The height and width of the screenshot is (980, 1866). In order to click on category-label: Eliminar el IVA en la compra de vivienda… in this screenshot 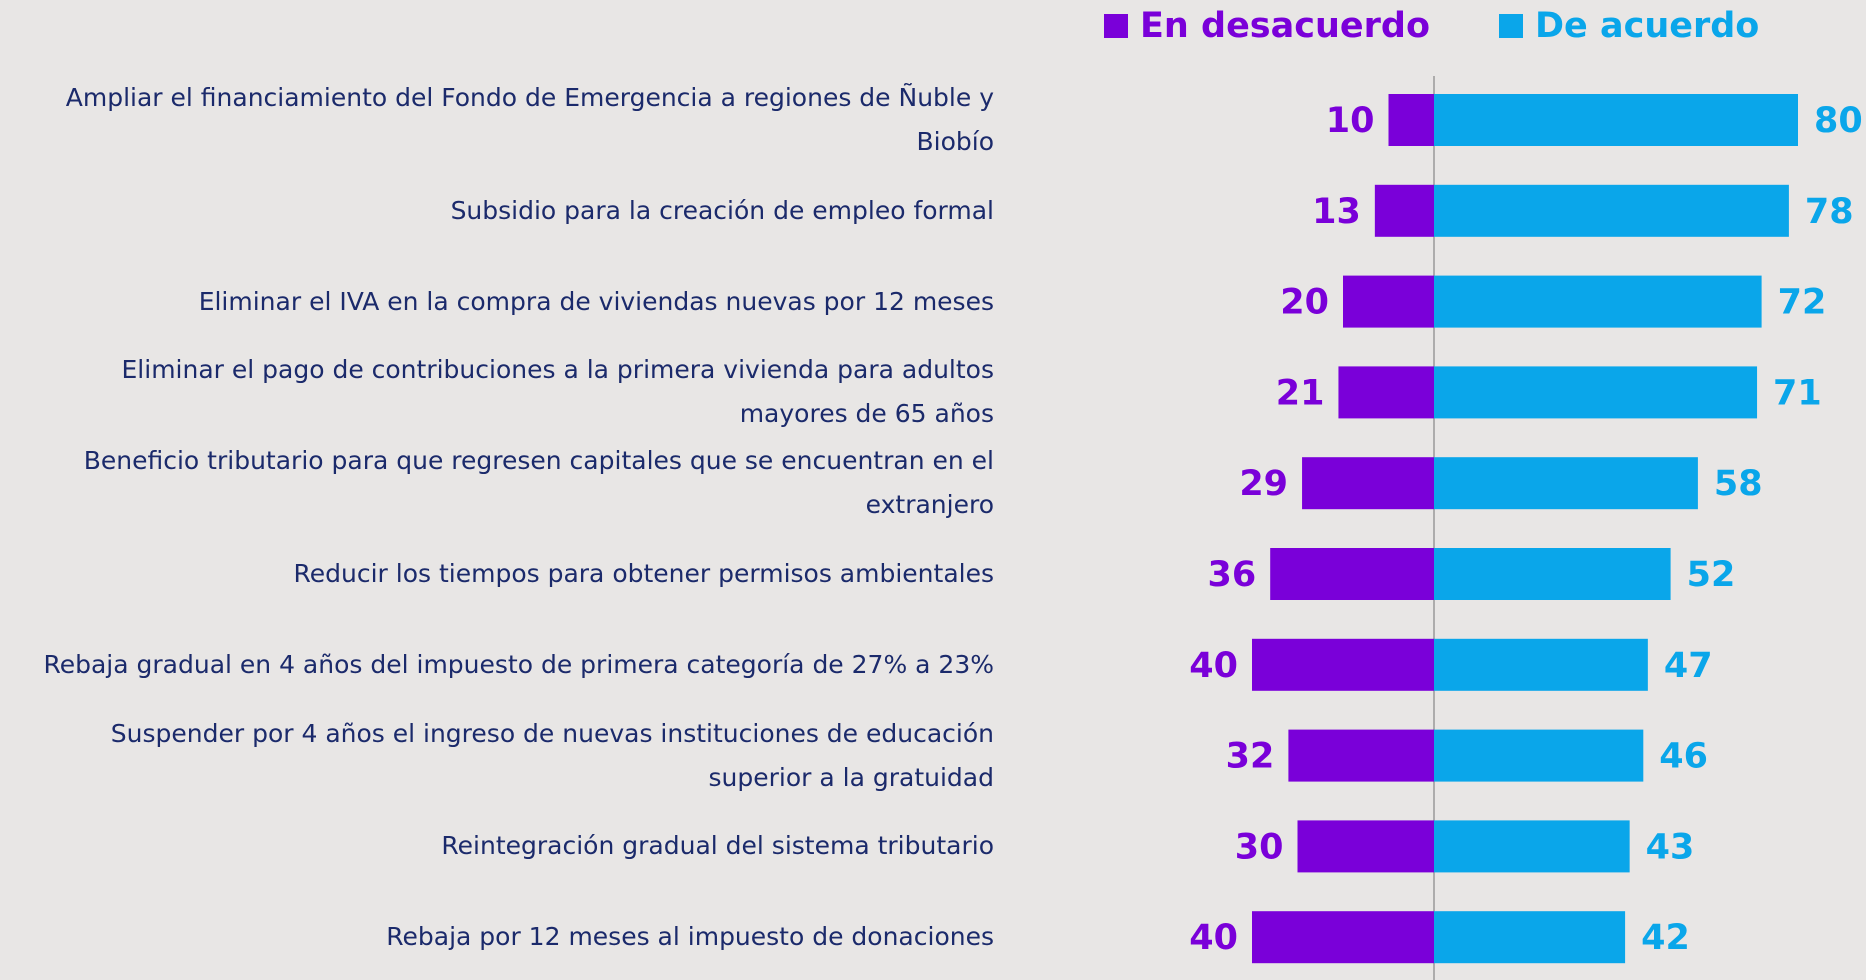, I will do `click(596, 301)`.